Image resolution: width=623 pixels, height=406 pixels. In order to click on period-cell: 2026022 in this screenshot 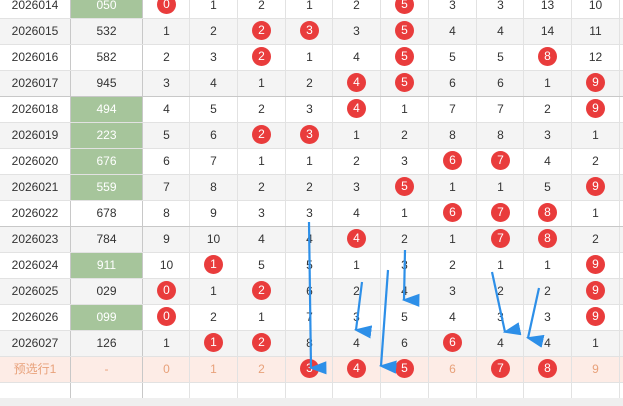, I will do `click(35, 213)`.